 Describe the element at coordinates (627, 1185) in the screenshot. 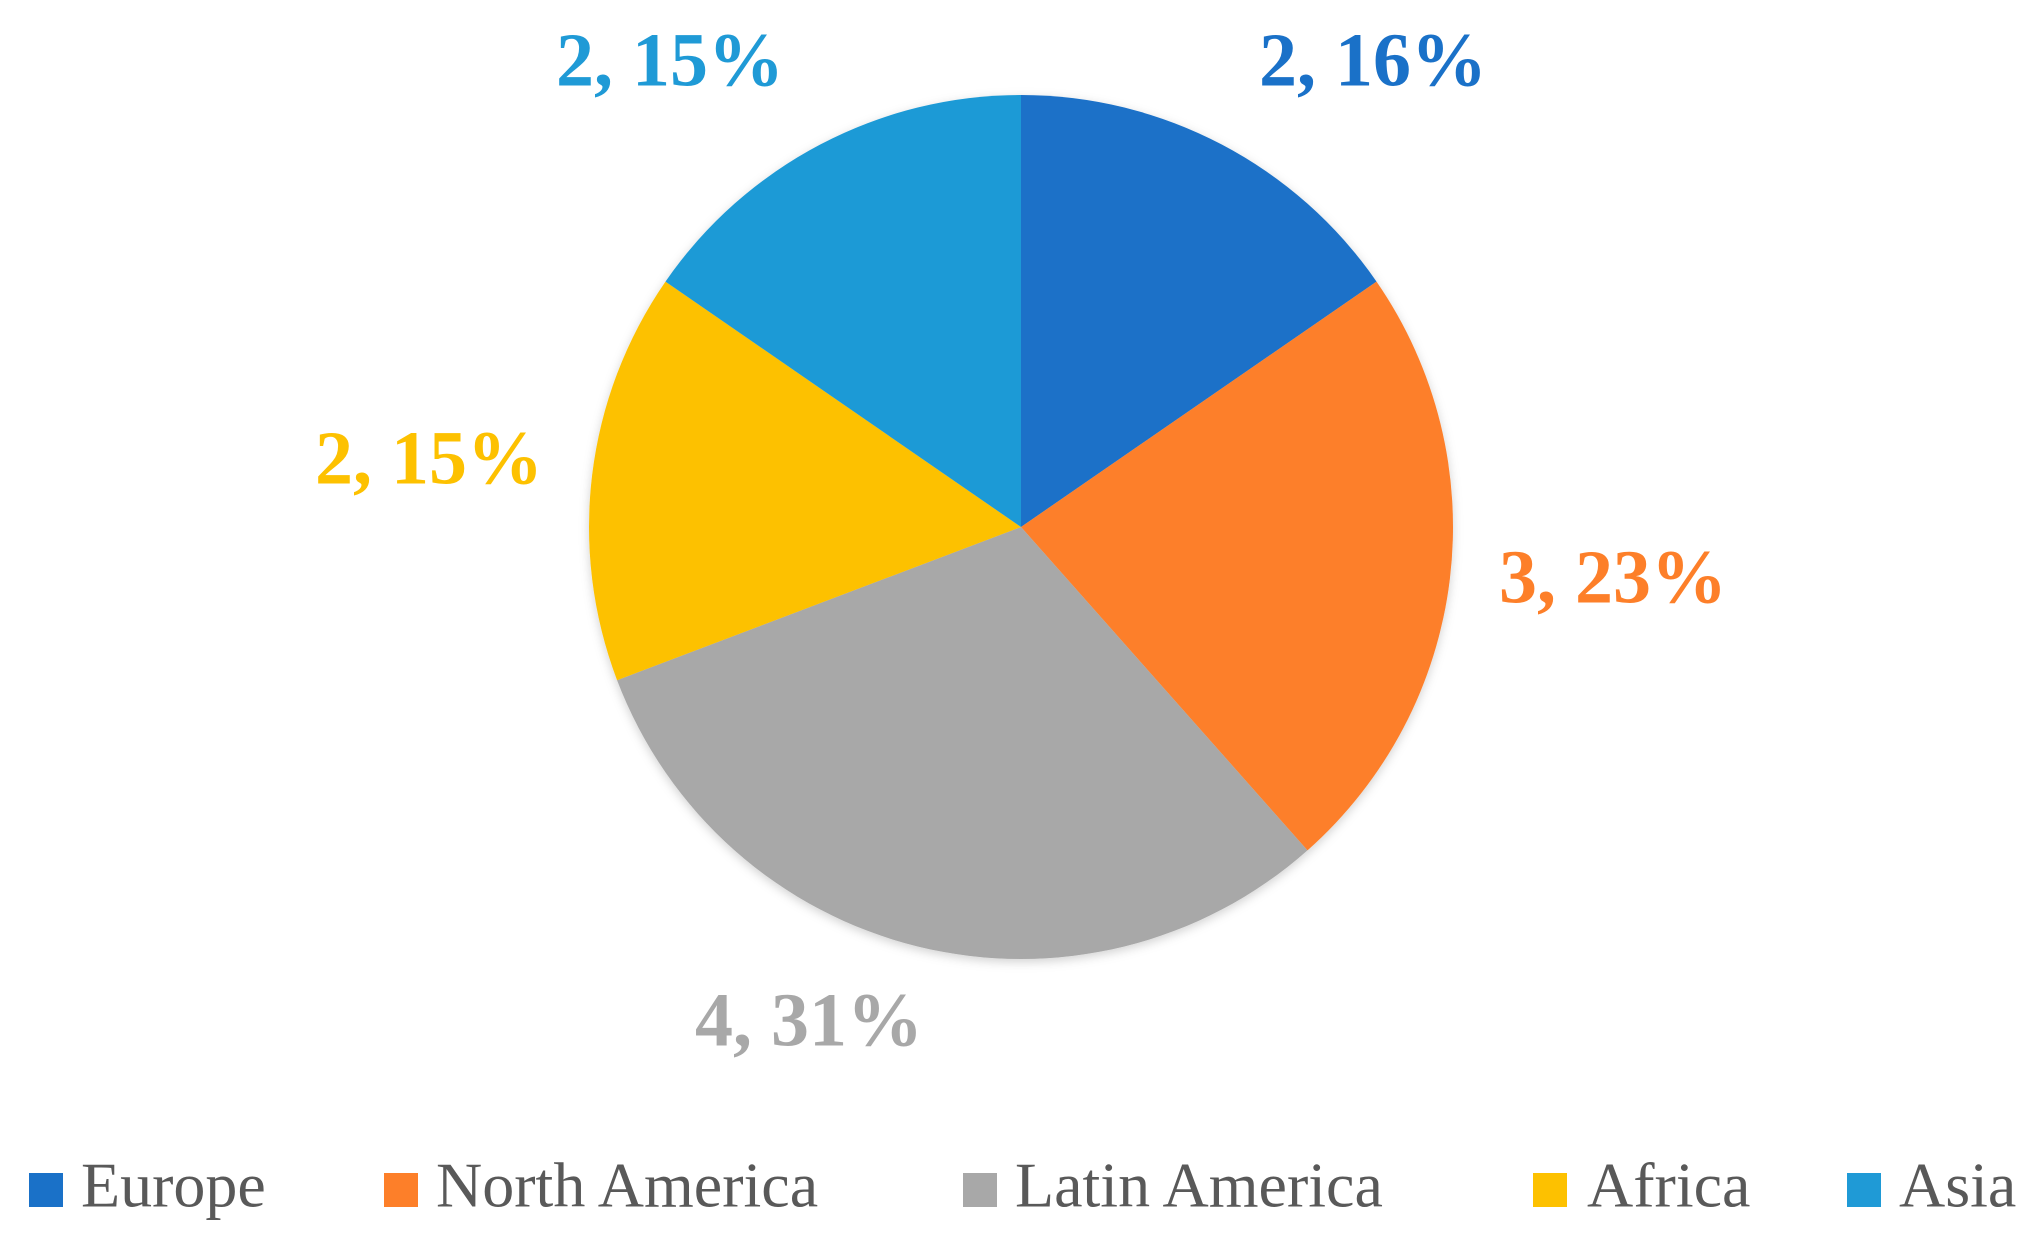

I see `legend-label: North America` at that location.